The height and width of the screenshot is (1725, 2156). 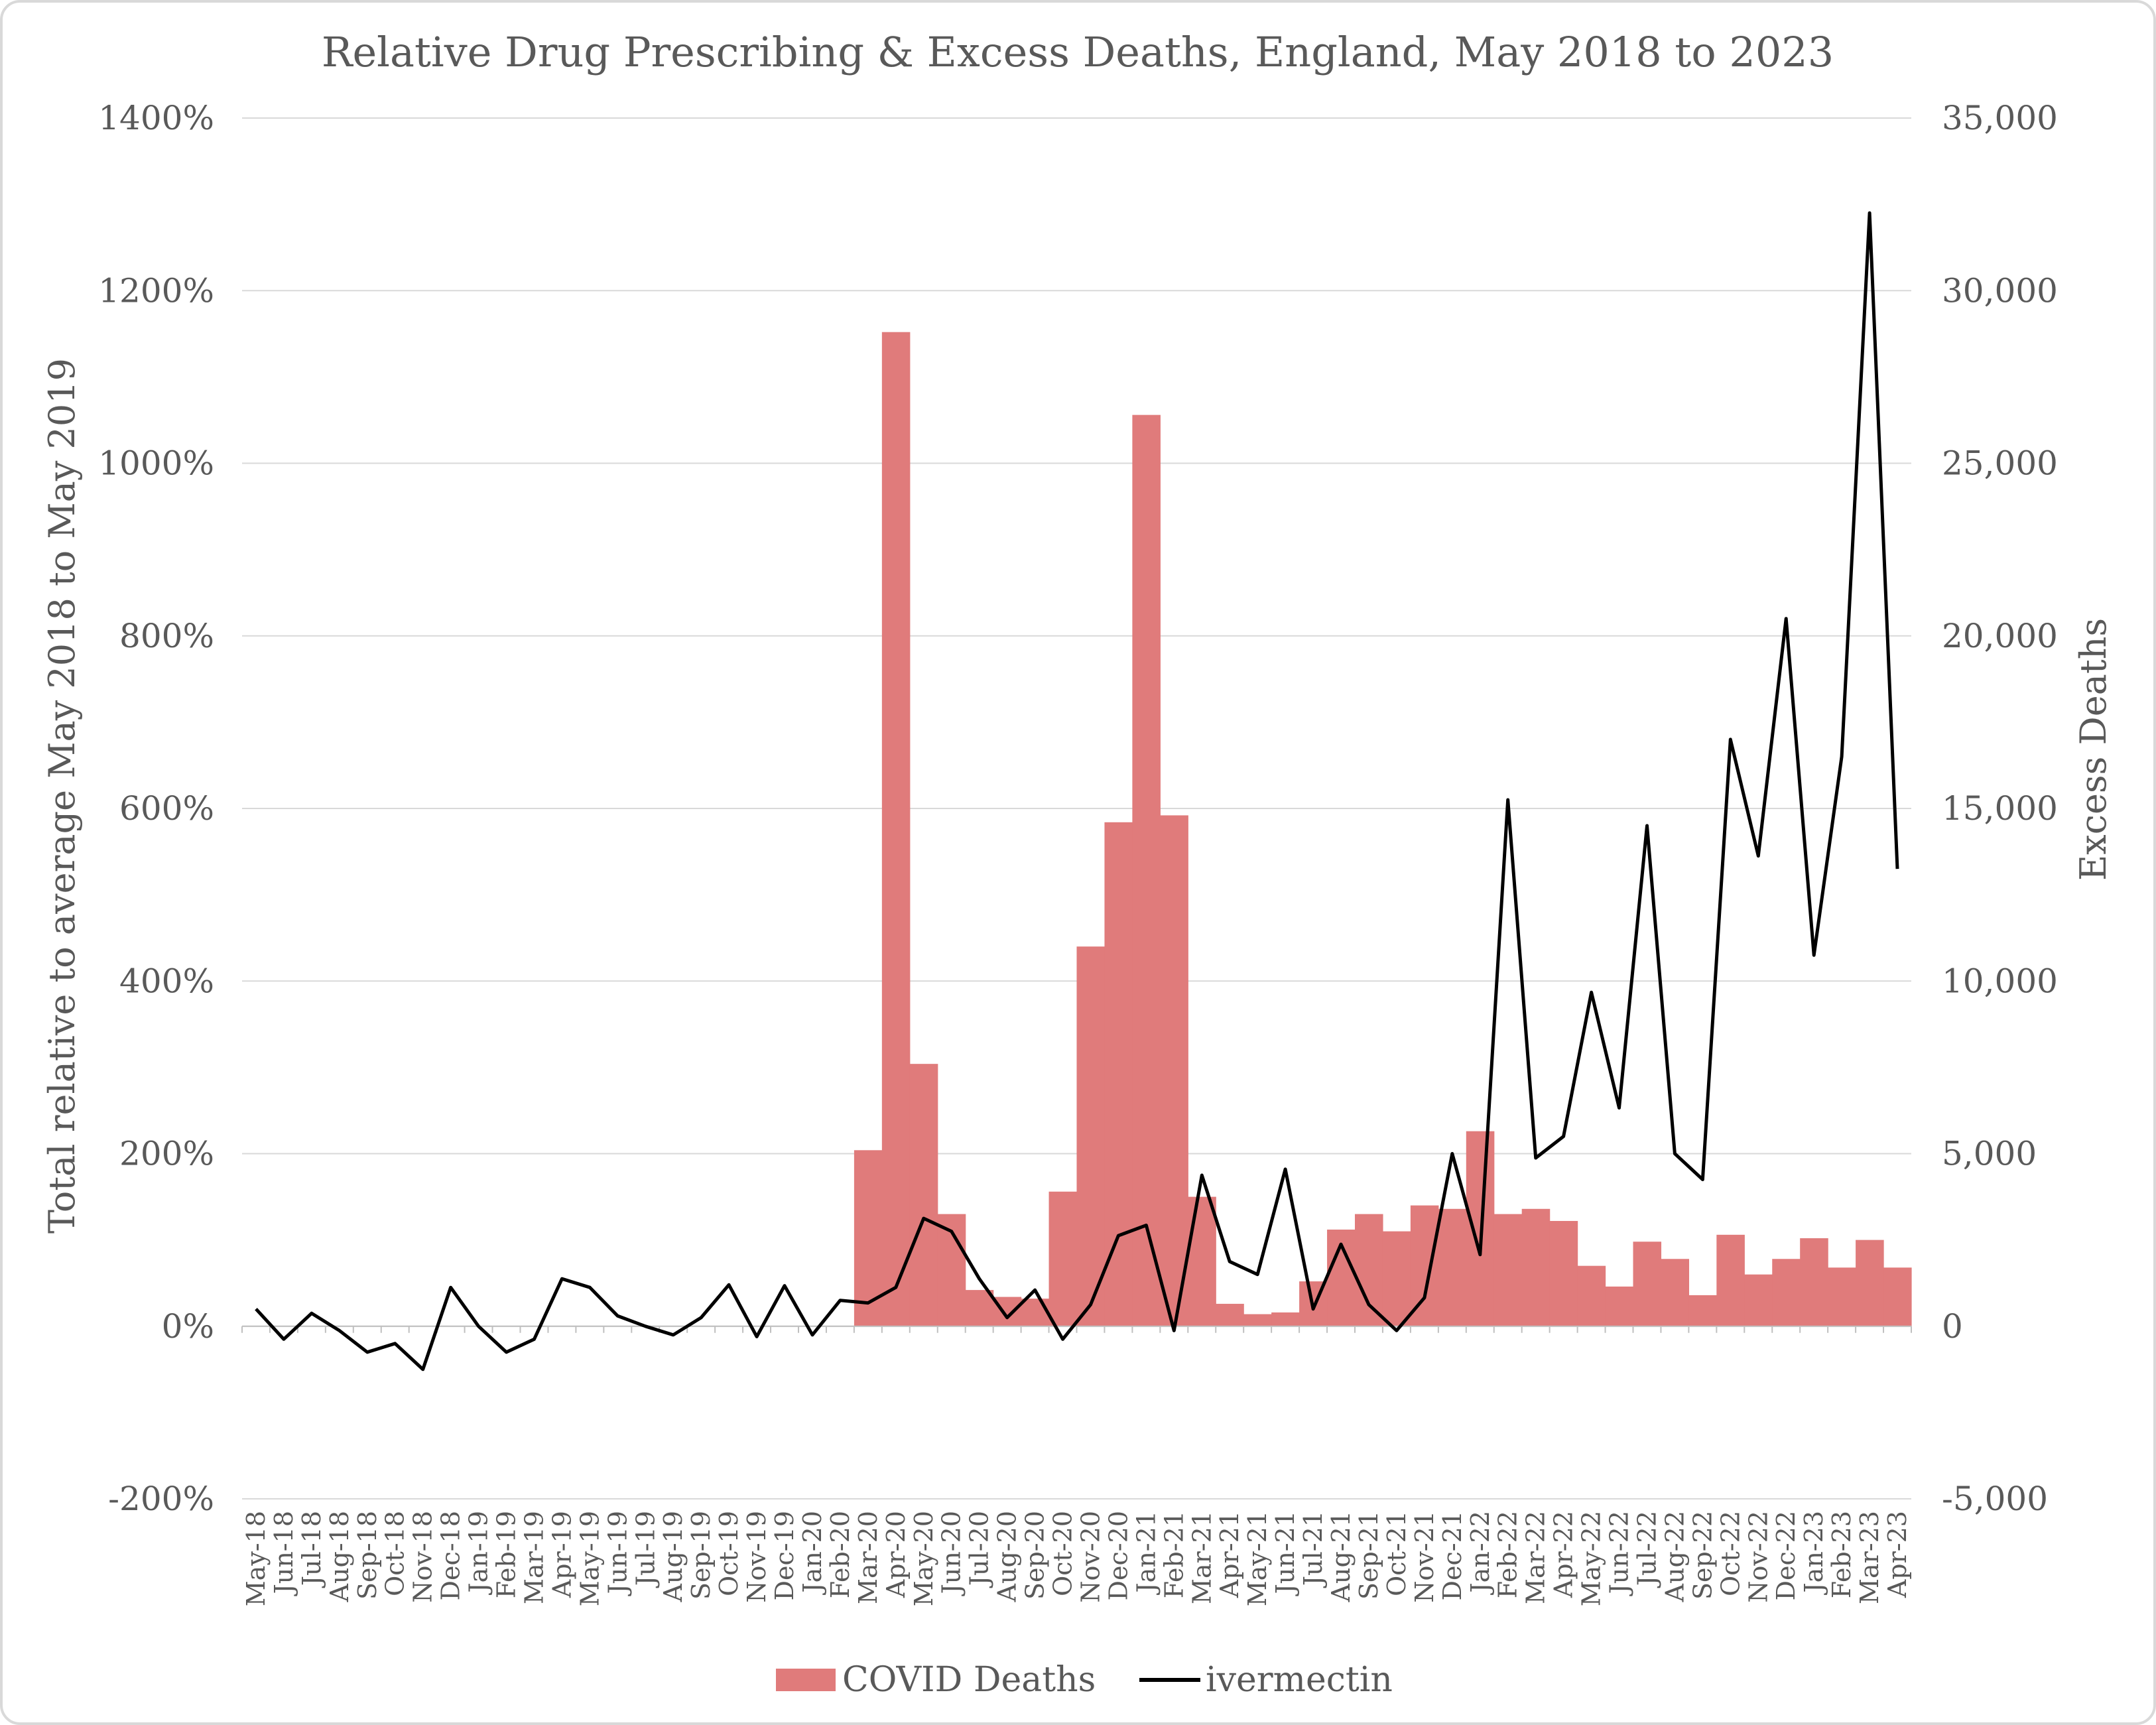 I want to click on x-tick-label: Dec-22, so click(x=1786, y=1555).